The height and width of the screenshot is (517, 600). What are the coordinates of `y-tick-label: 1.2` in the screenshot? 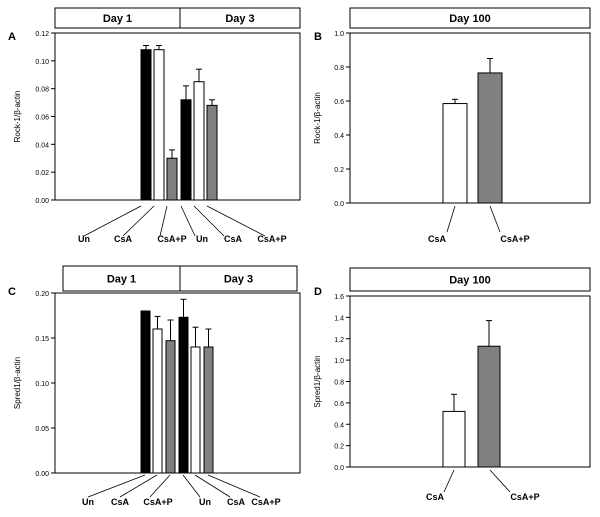 It's located at (339, 340).